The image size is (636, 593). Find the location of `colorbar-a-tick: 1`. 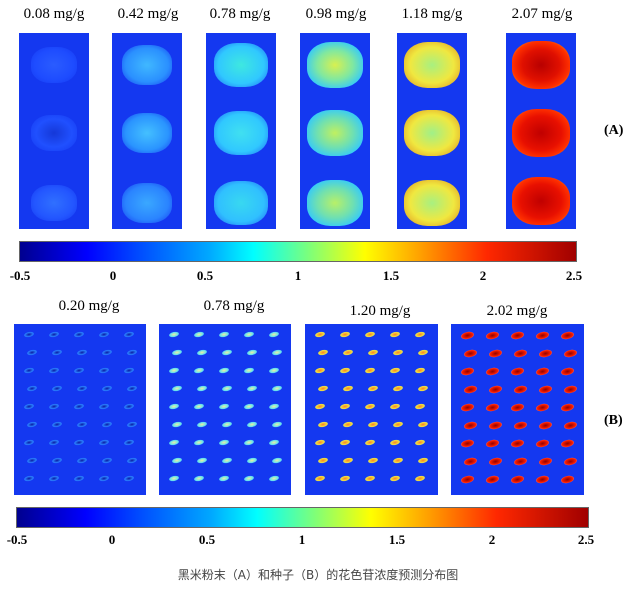

colorbar-a-tick: 1 is located at coordinates (298, 275).